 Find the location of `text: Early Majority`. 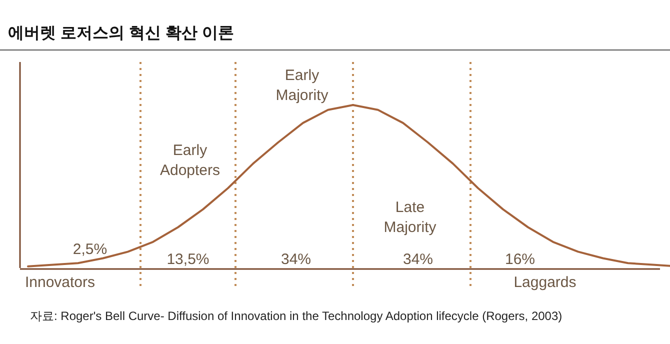

text: Early Majority is located at coordinates (302, 85).